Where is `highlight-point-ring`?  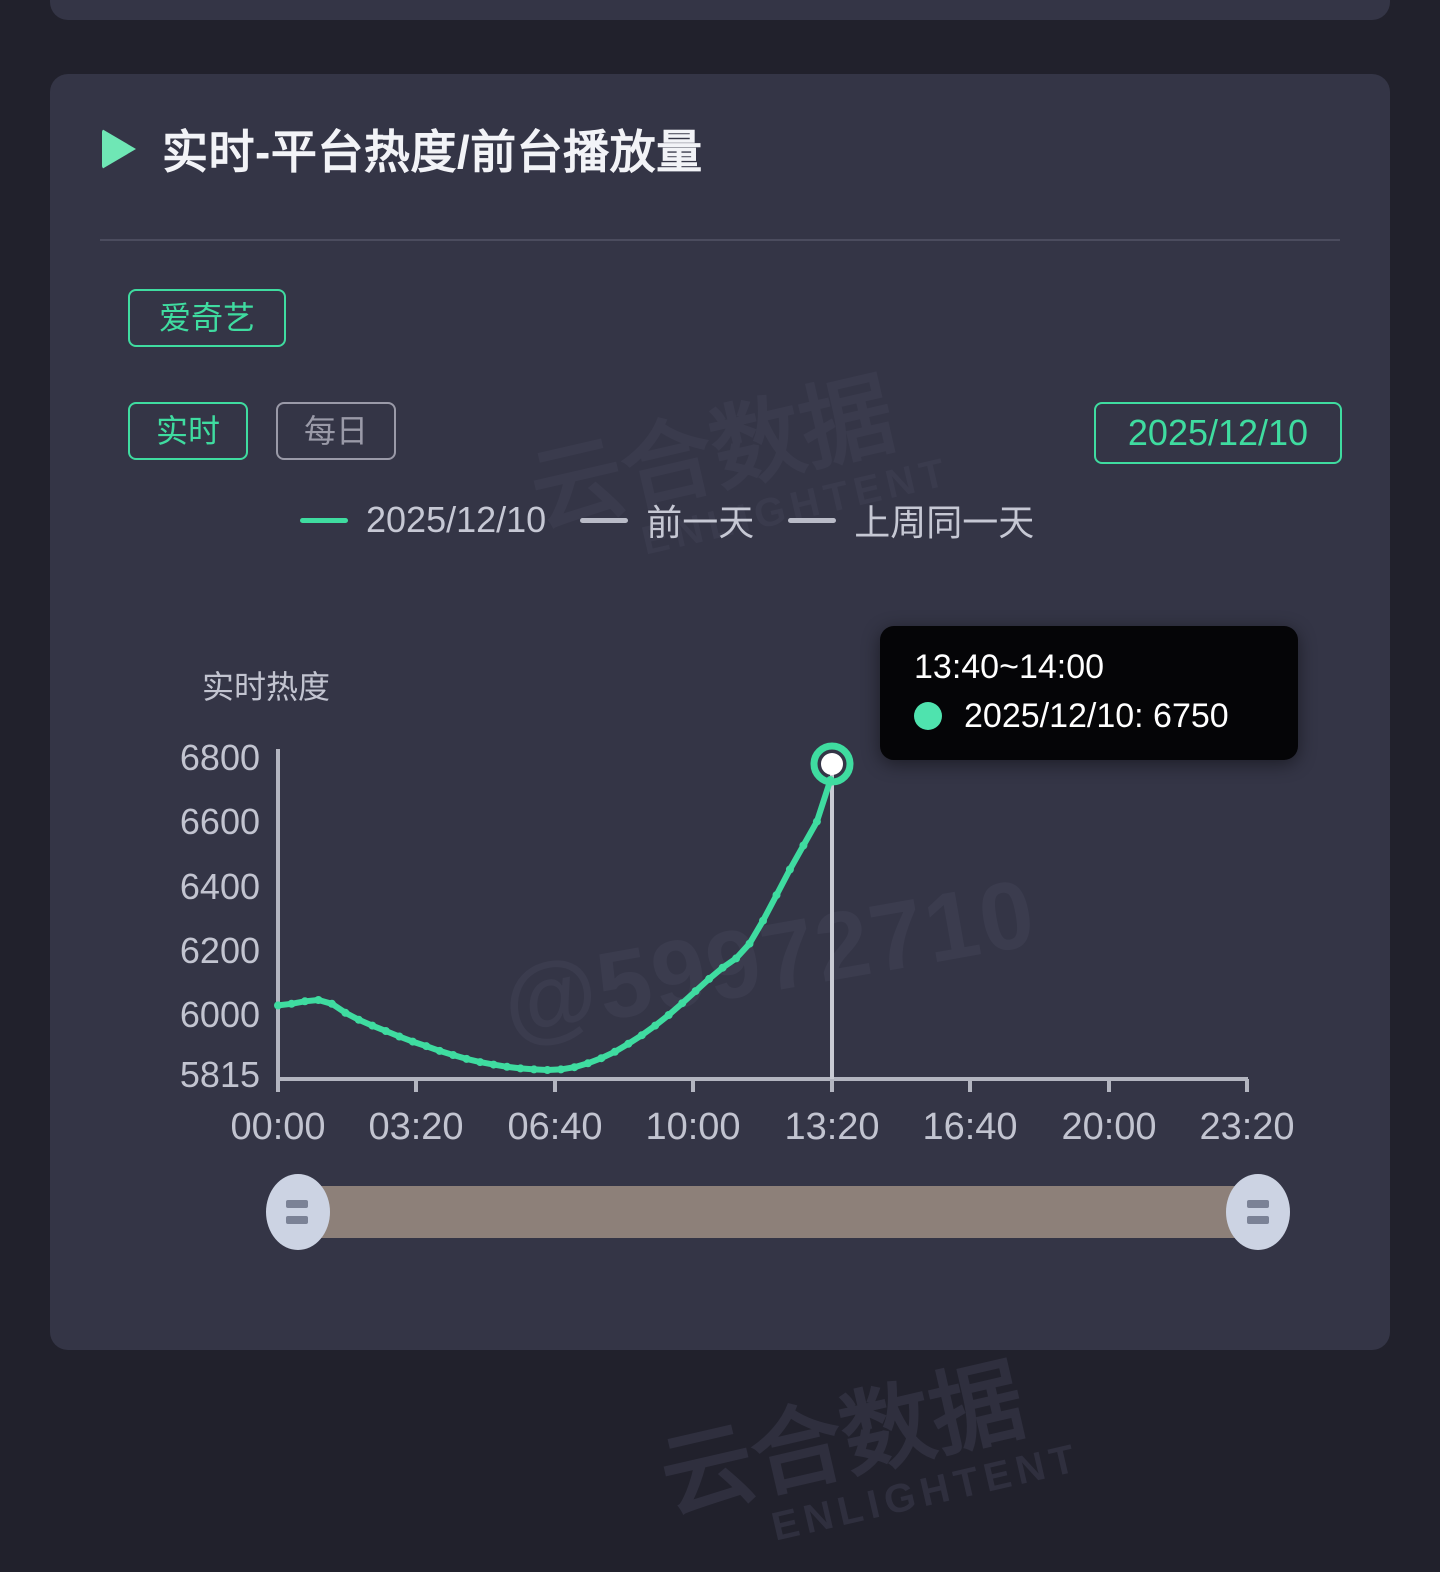
highlight-point-ring is located at coordinates (832, 764).